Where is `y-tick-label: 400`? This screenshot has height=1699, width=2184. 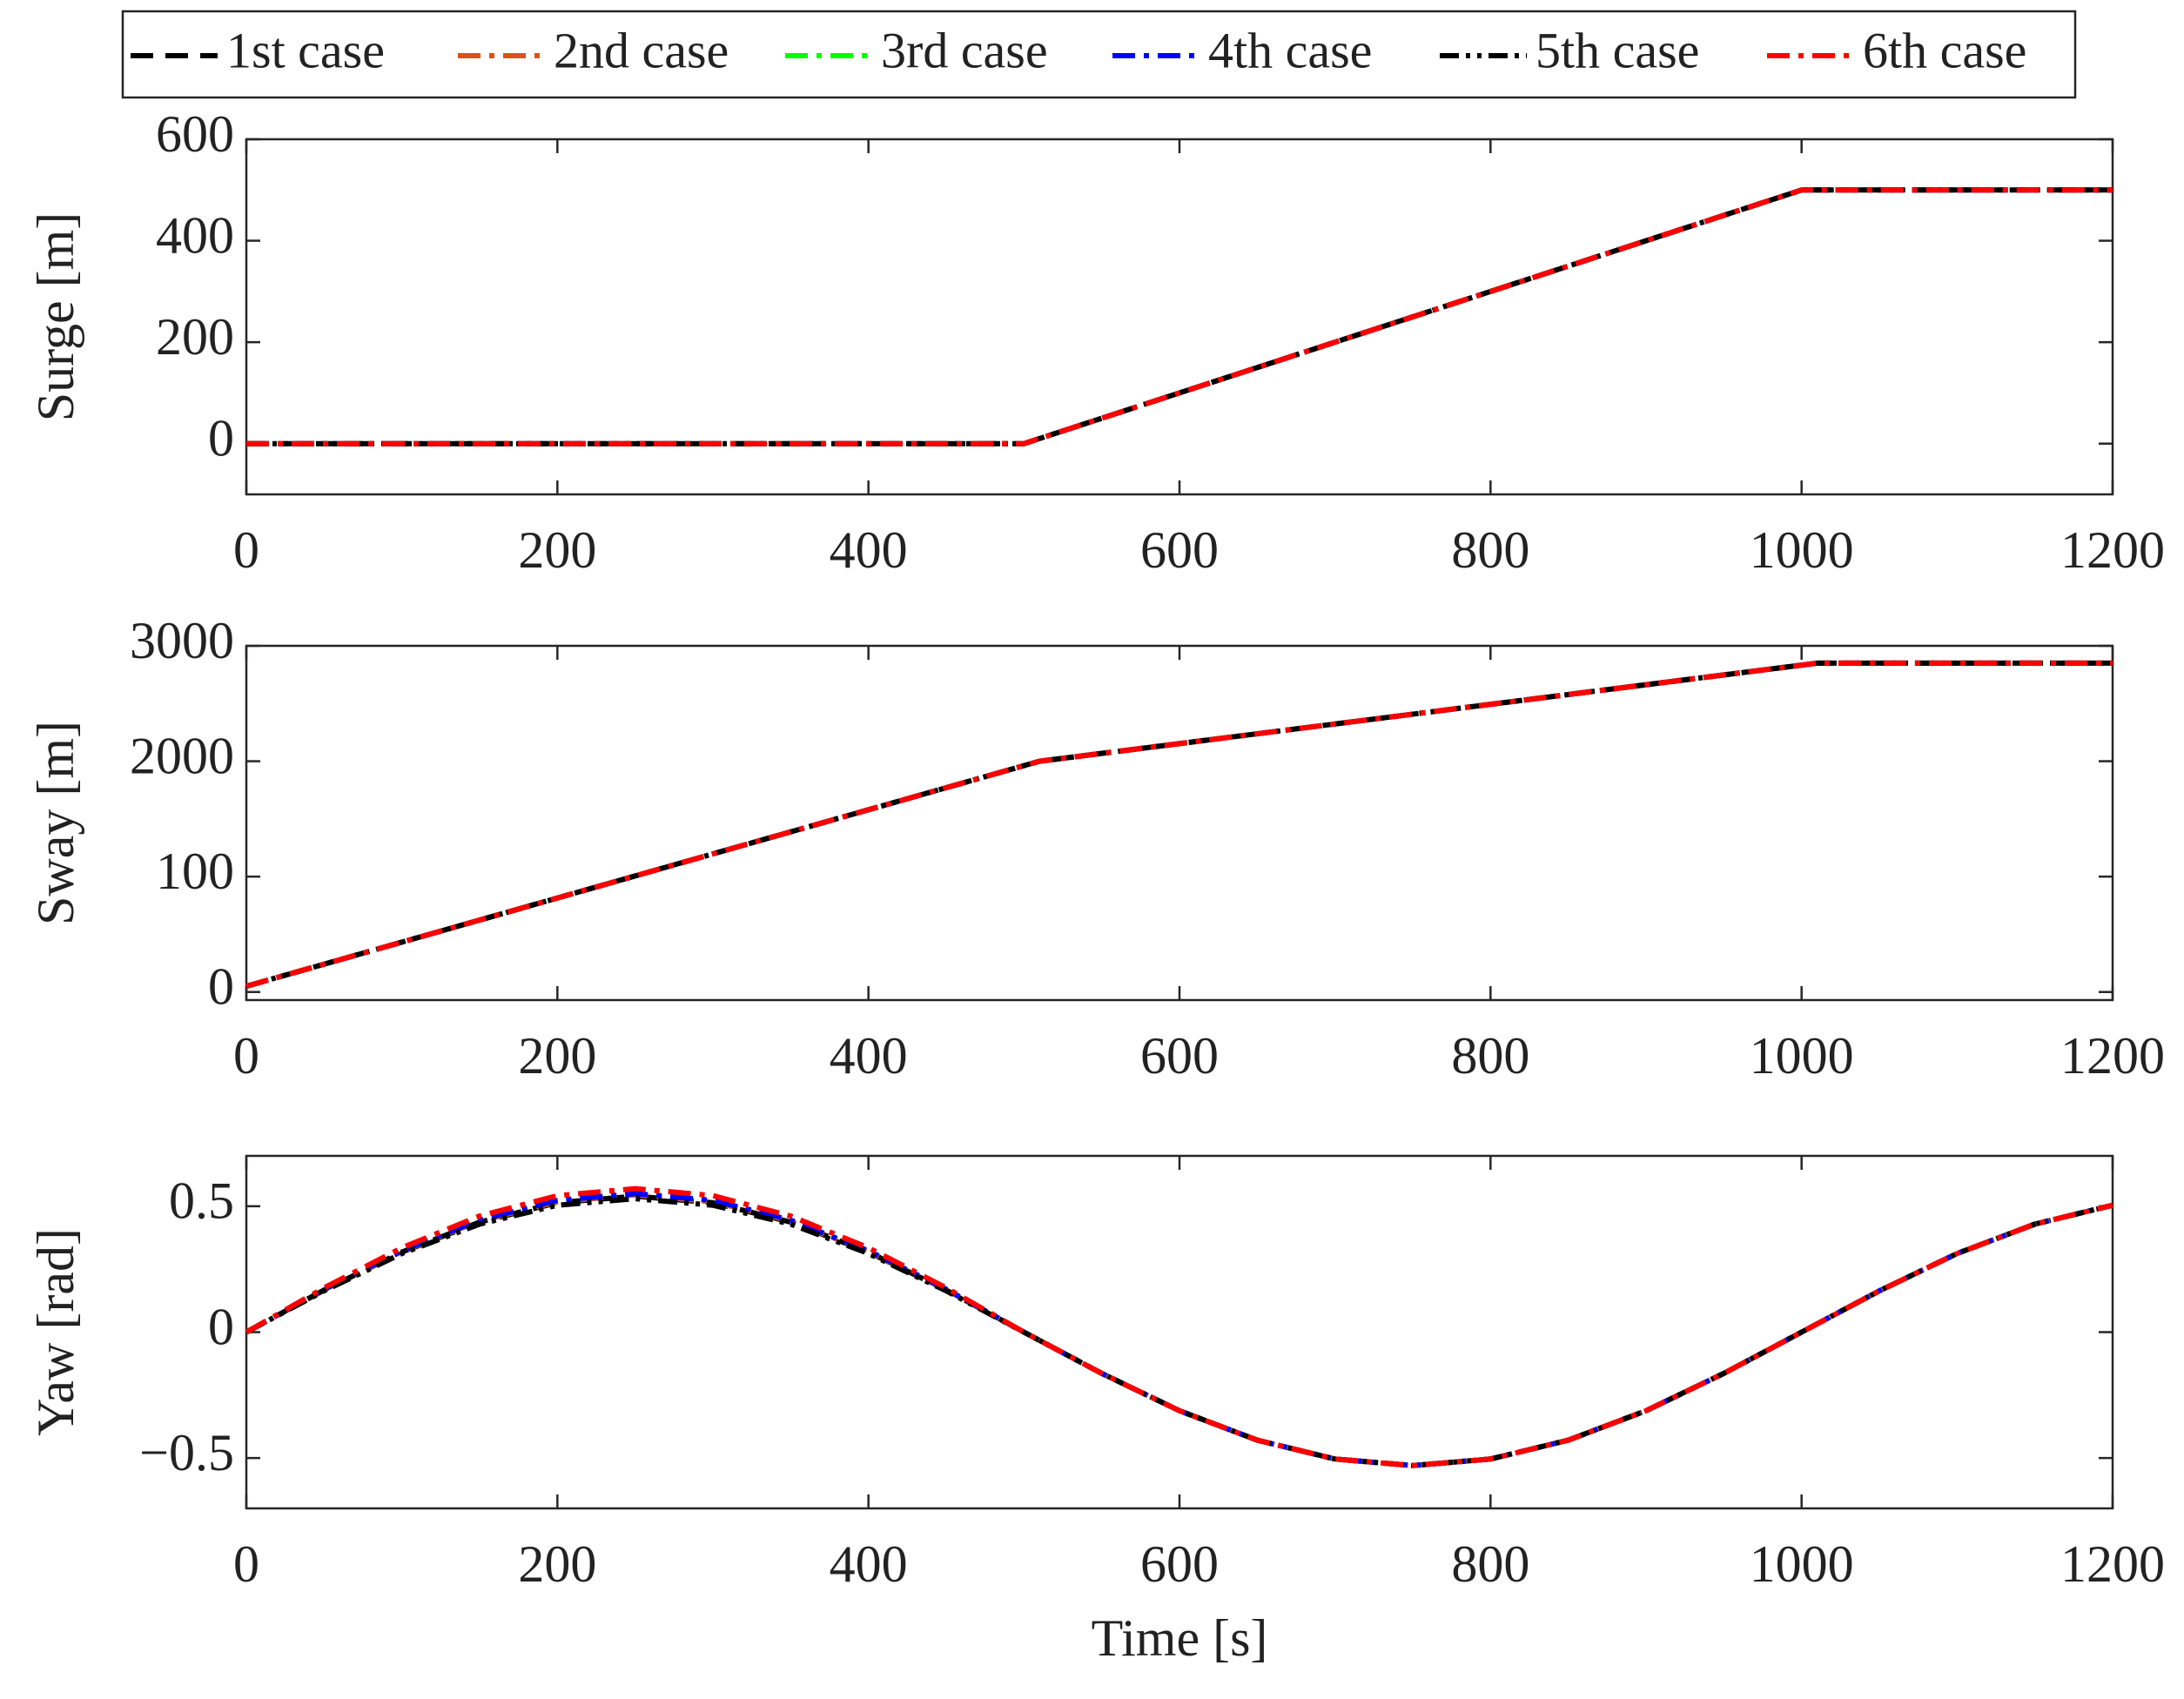 y-tick-label: 400 is located at coordinates (195, 235).